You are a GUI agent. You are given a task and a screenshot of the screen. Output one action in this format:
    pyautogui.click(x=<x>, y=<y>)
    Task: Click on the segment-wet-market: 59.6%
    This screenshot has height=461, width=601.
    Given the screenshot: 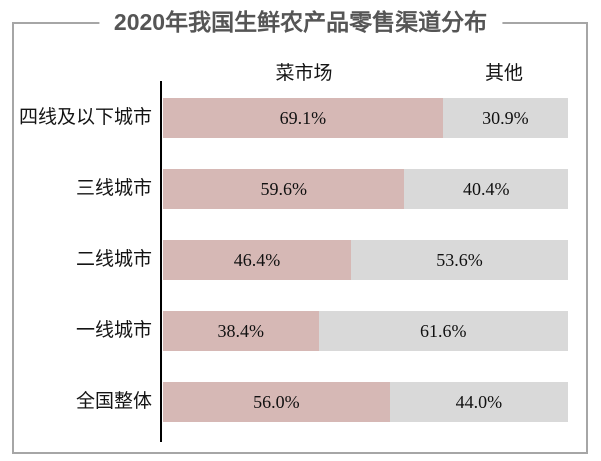 What is the action you would take?
    pyautogui.click(x=284, y=189)
    